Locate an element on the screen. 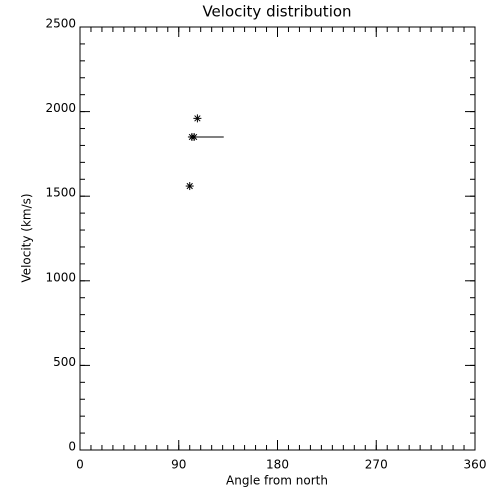  chart-title: Velocity distribution is located at coordinates (276, 12).